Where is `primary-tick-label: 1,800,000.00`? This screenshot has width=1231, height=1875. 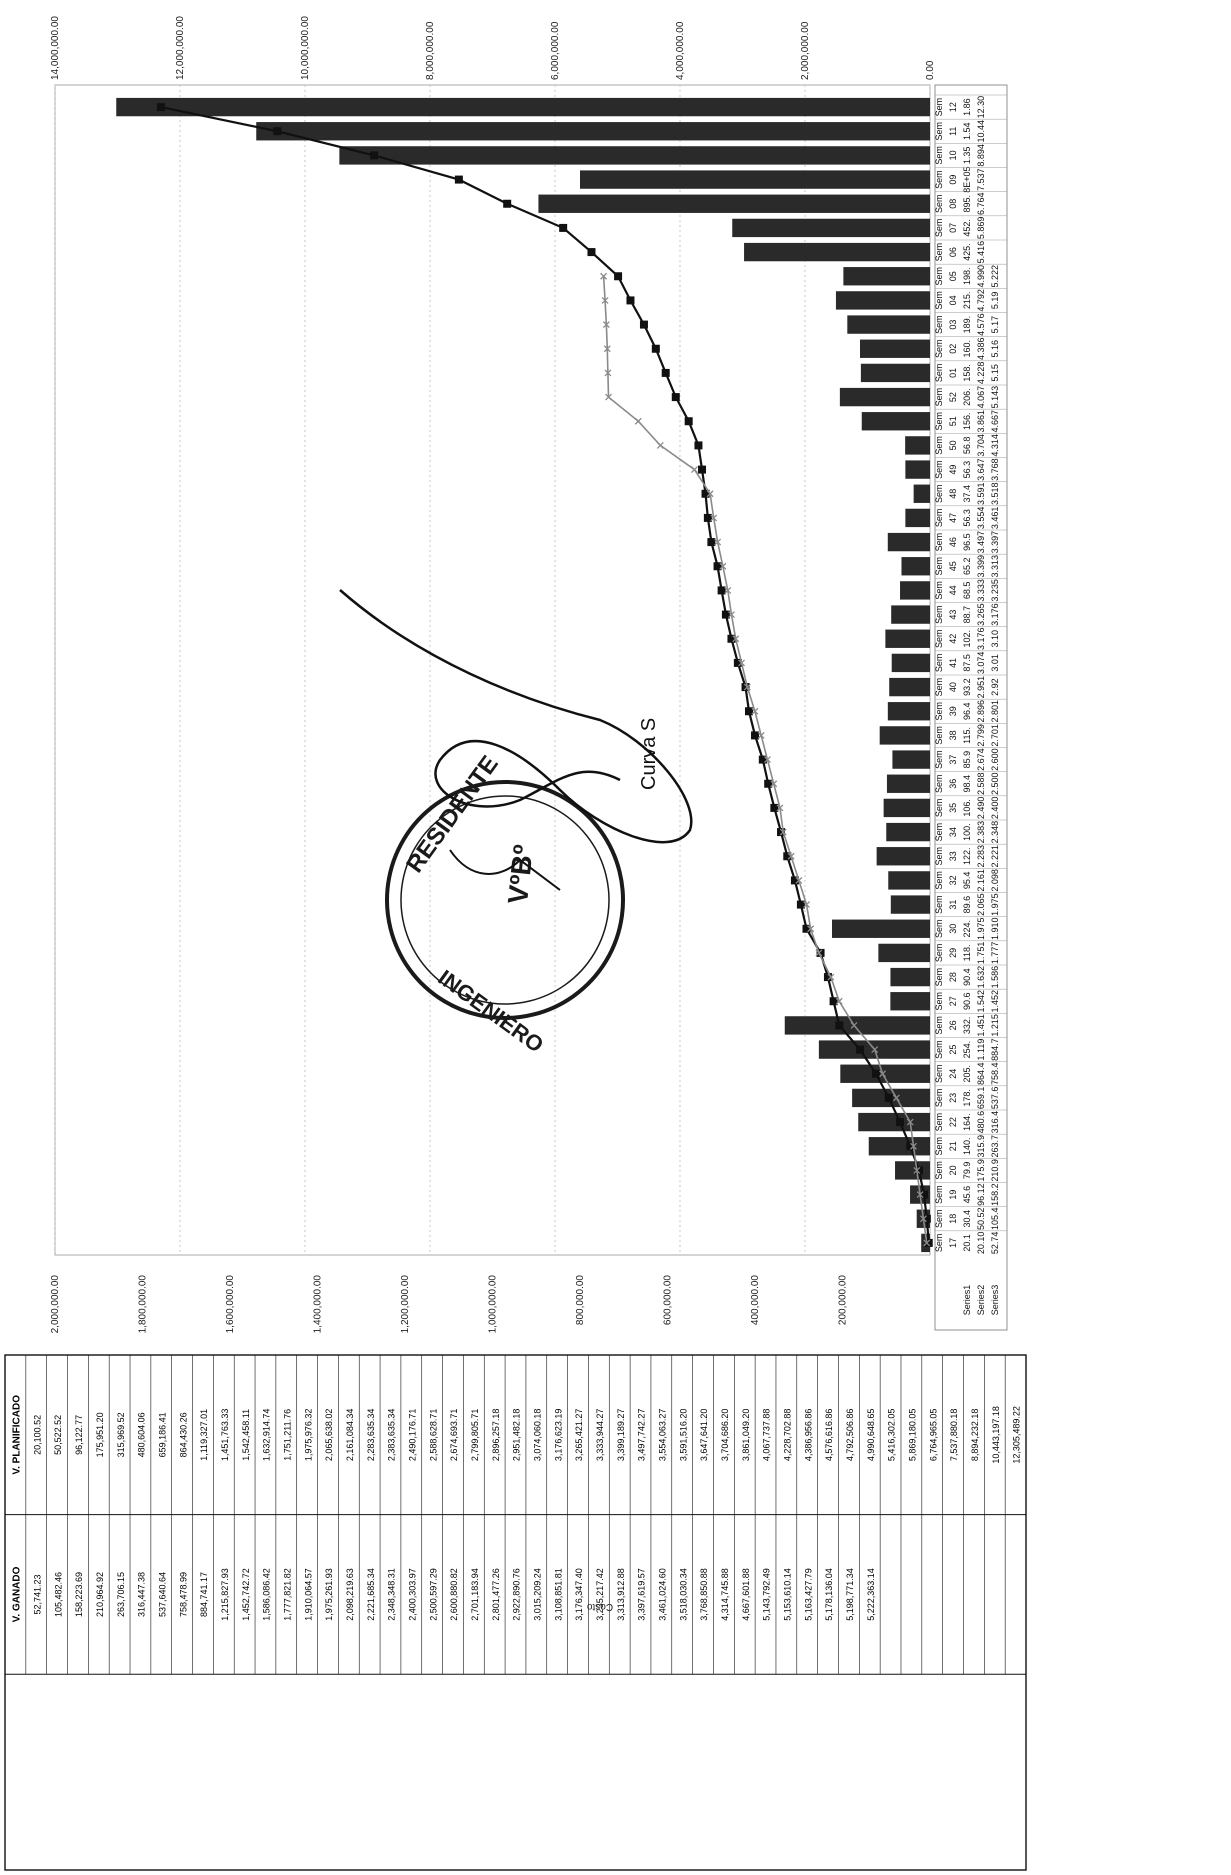 primary-tick-label: 1,800,000.00 is located at coordinates (143, 1304).